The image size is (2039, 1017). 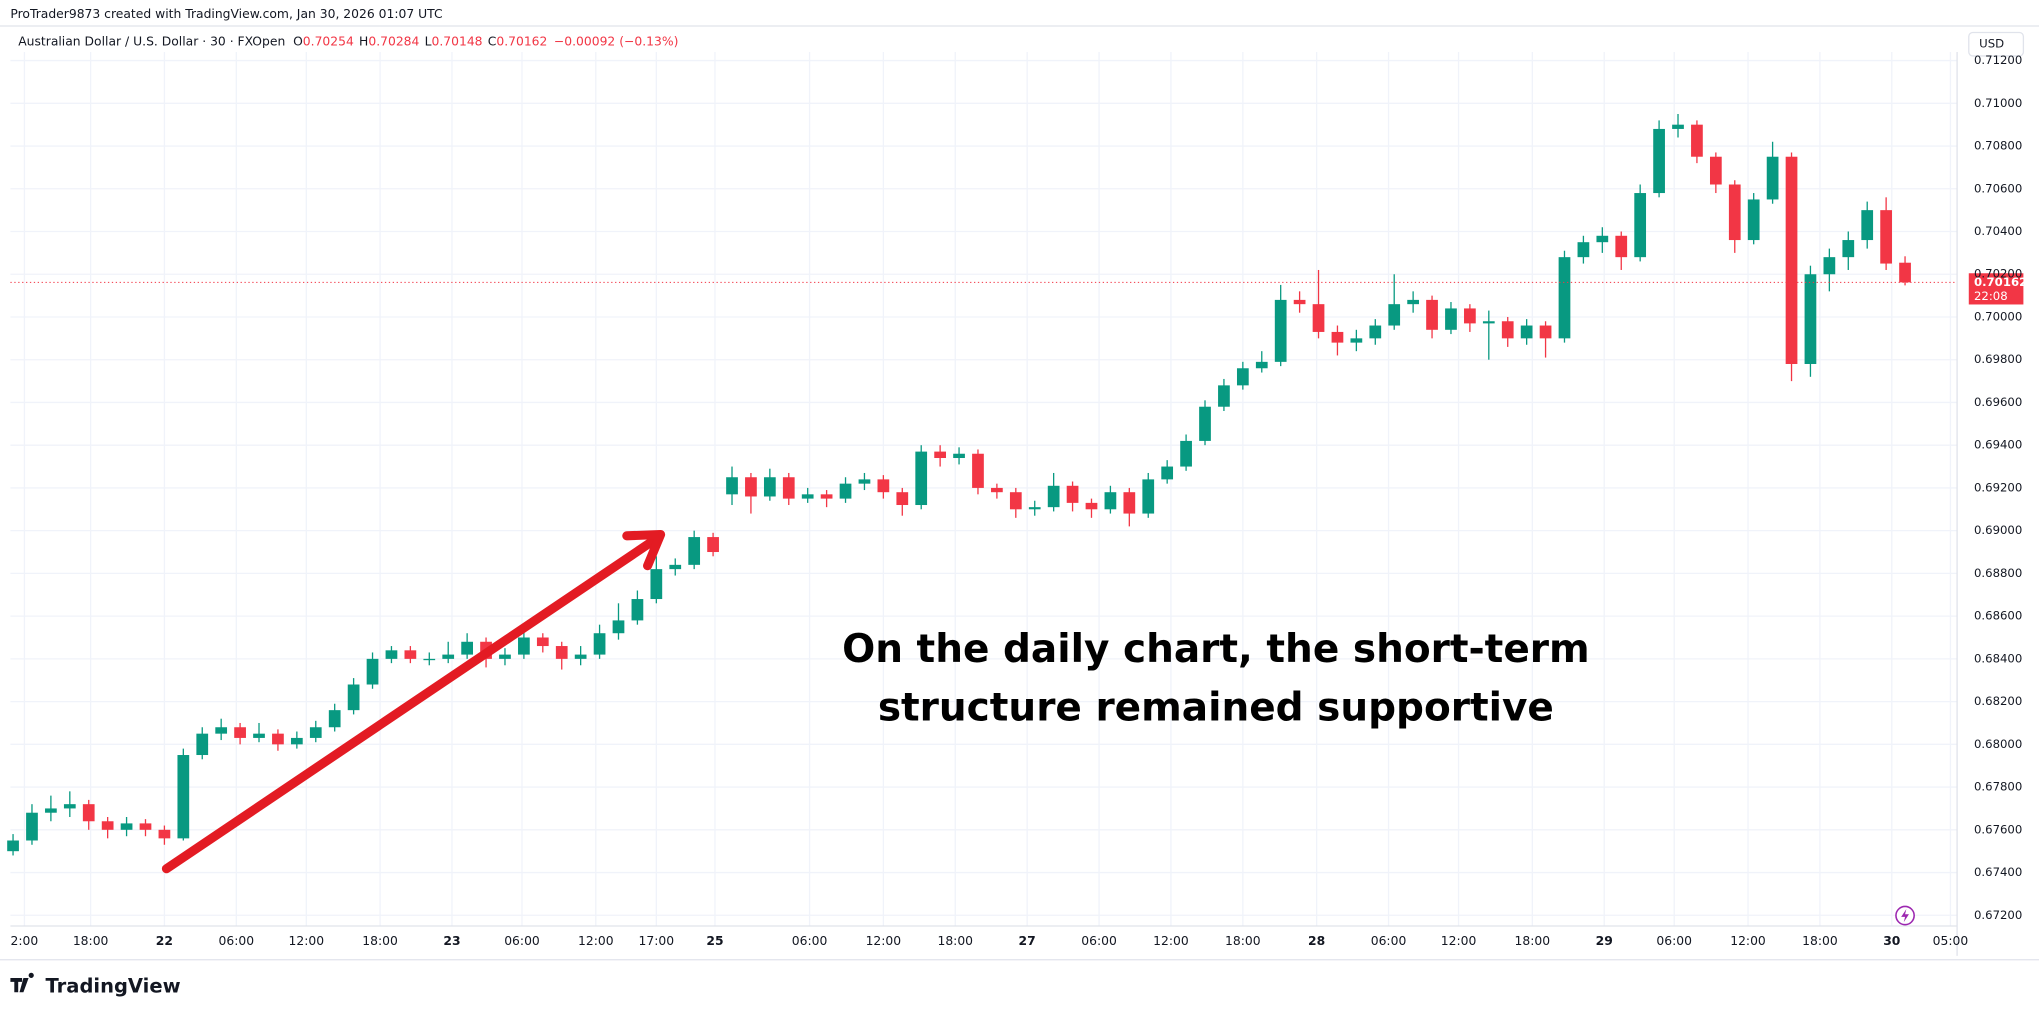 What do you see at coordinates (1998, 231) in the screenshot?
I see `y-tick-label: 0.70400` at bounding box center [1998, 231].